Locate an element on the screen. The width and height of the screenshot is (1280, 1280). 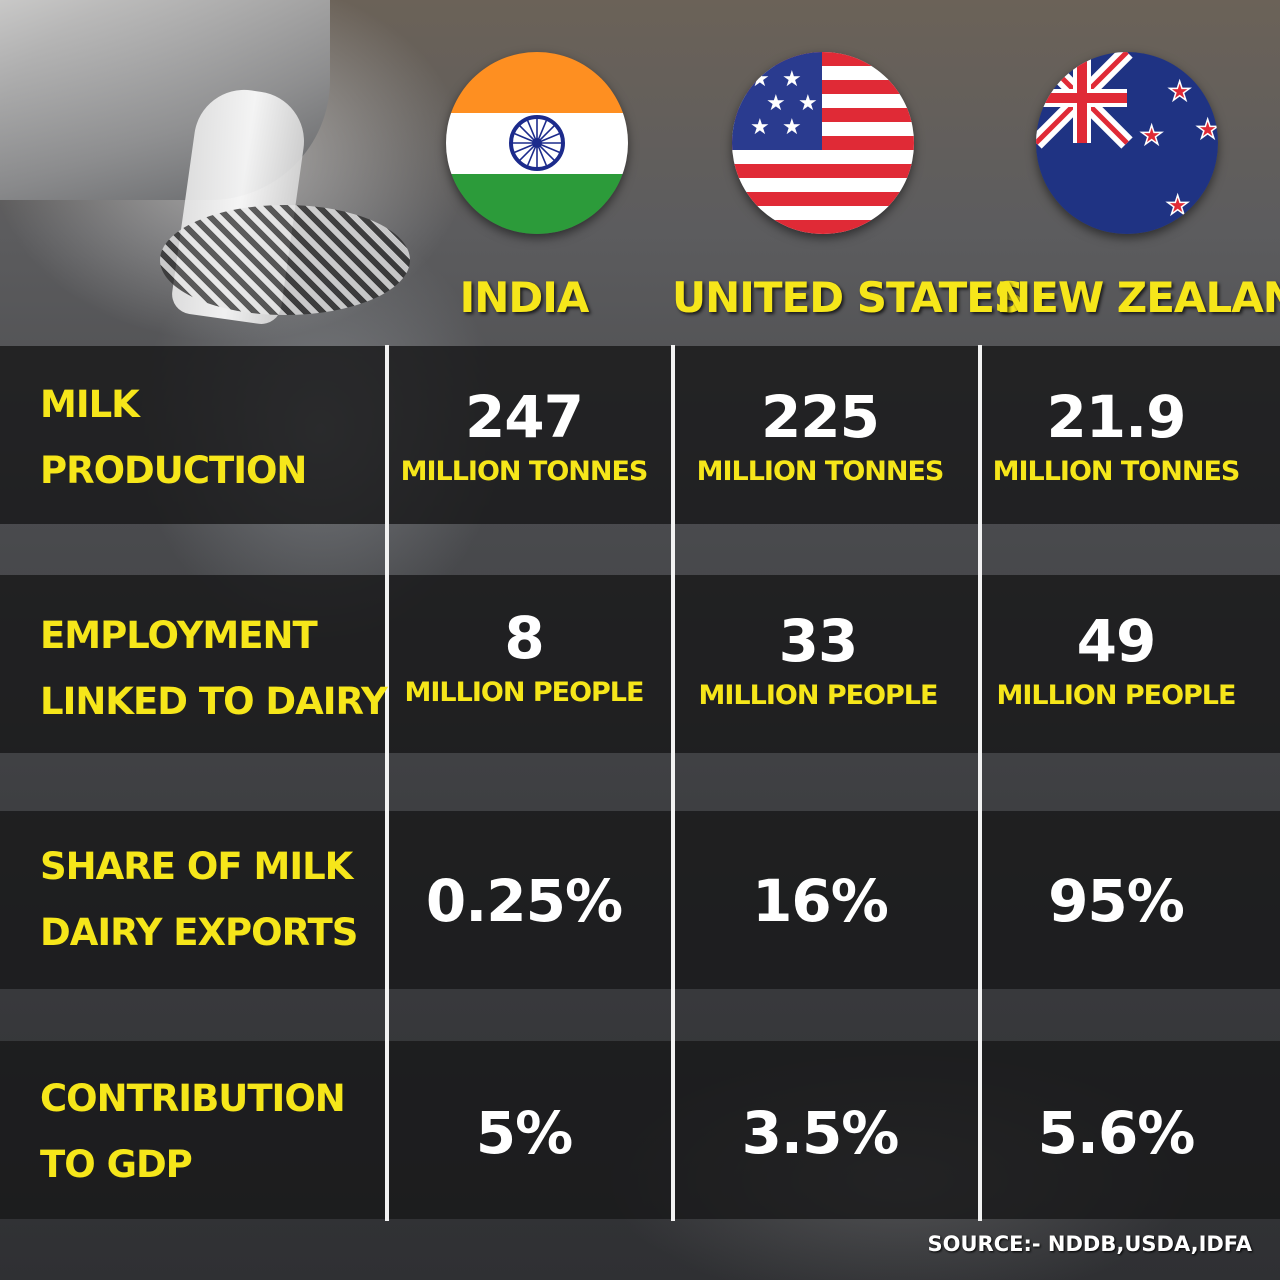
row-label-line1: CONTRIBUTION is located at coordinates (193, 1098).